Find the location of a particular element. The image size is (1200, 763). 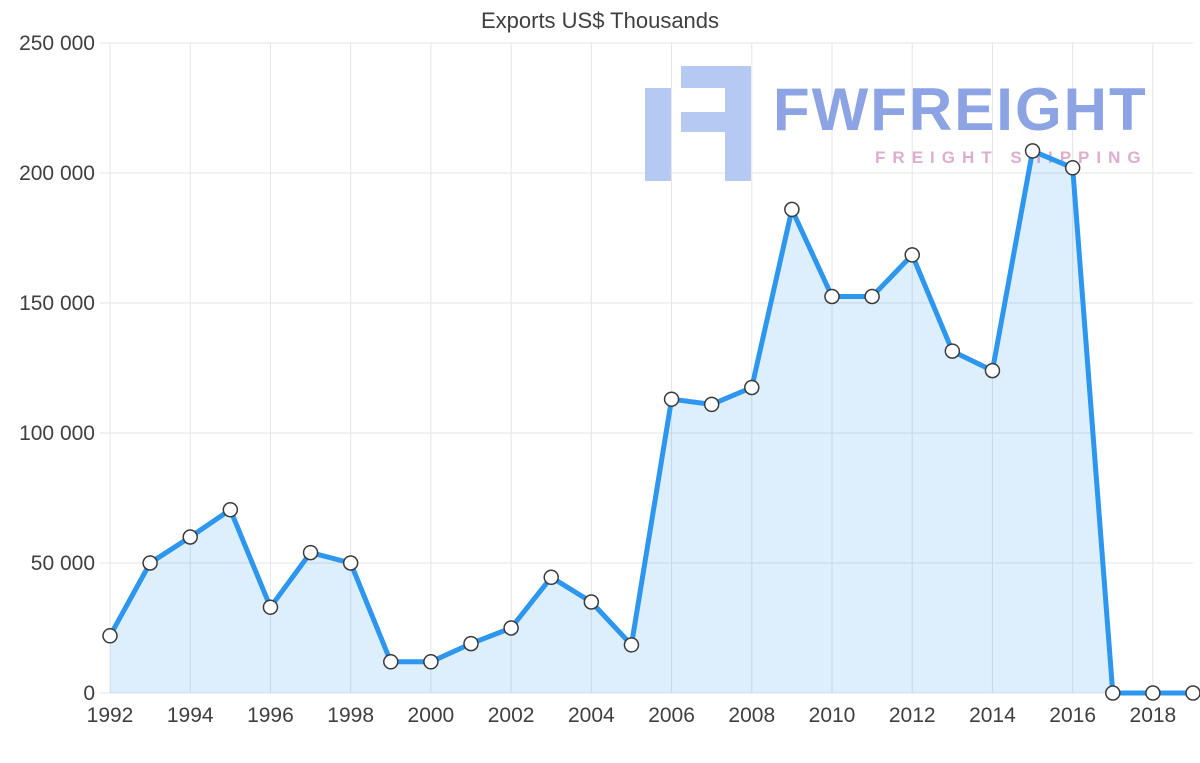

svg-text: 150 000 is located at coordinates (57, 303).